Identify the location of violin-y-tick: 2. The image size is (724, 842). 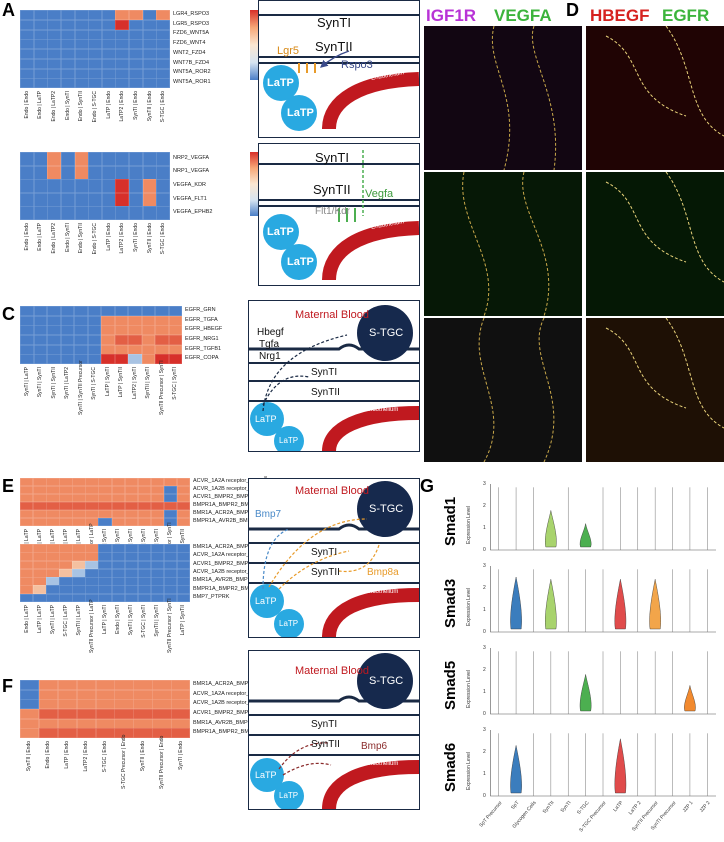
(484, 588).